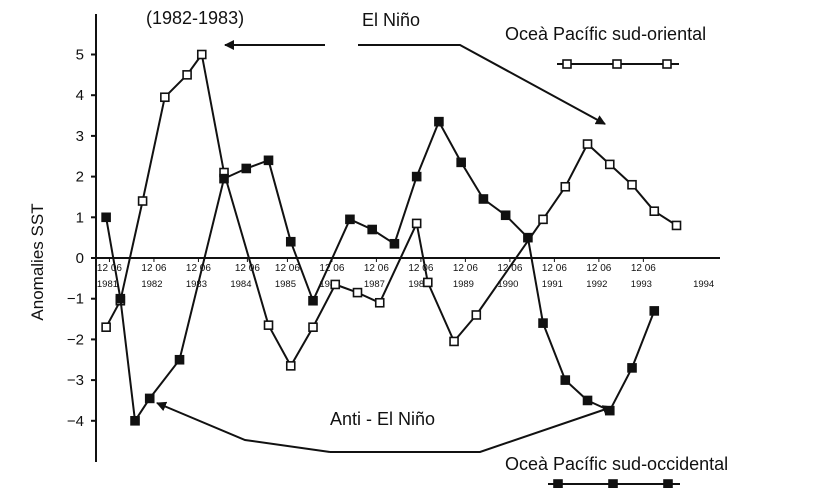 This screenshot has height=488, width=814. What do you see at coordinates (80, 136) in the screenshot?
I see `y-tick-label: 3` at bounding box center [80, 136].